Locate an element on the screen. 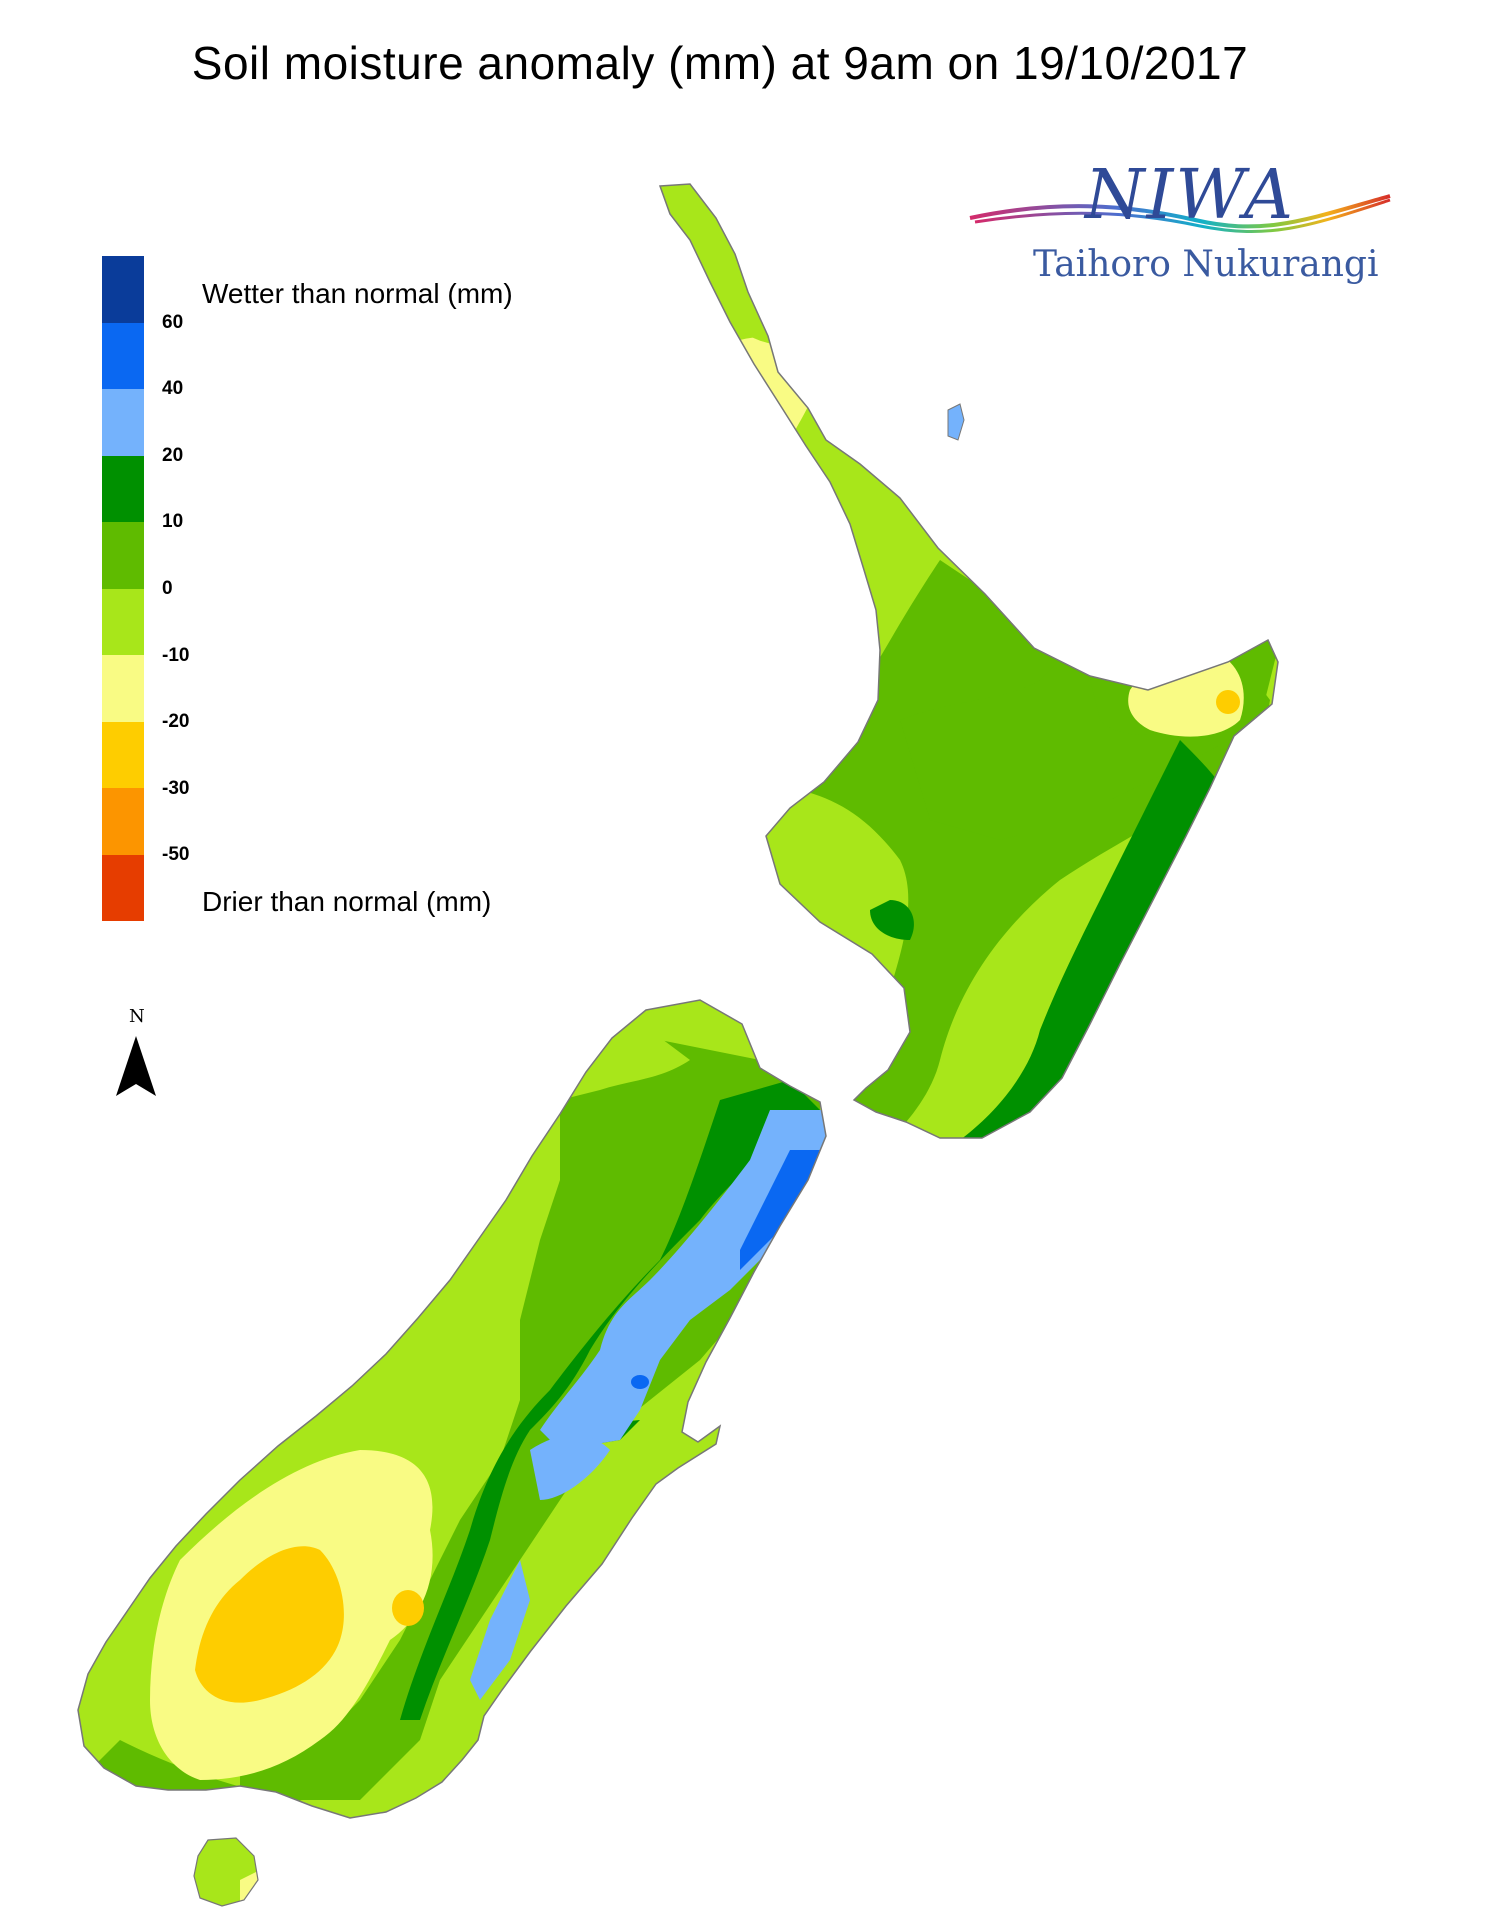  logo-swoosh-icon is located at coordinates (1180, 214).